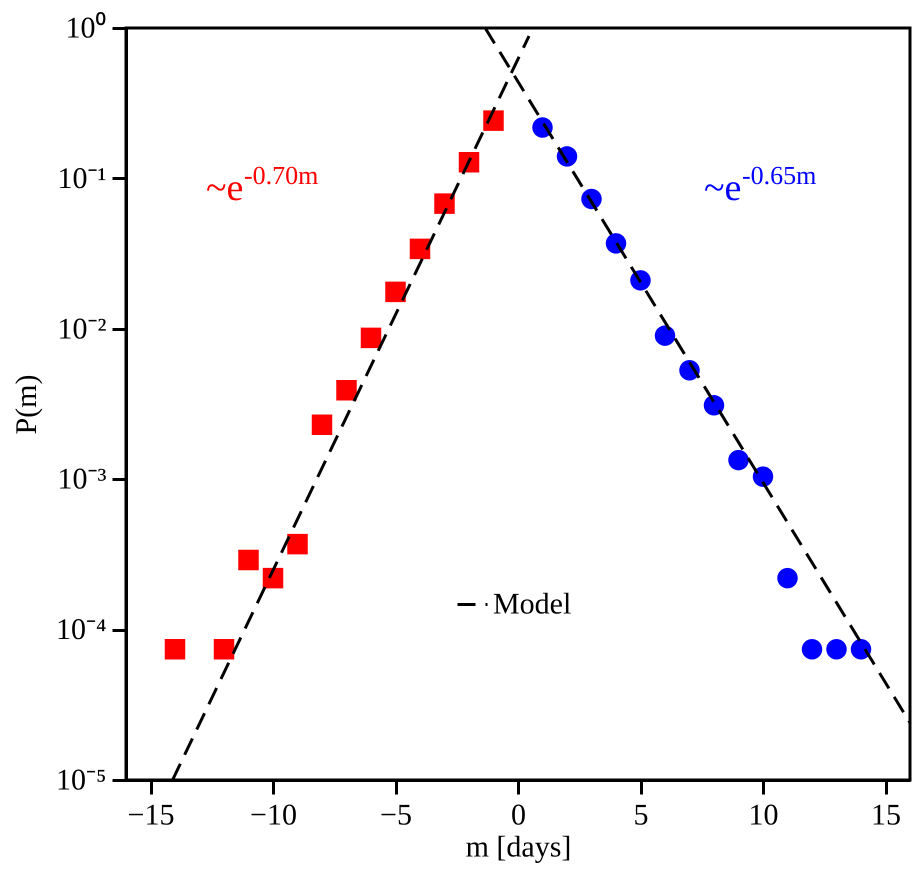 This screenshot has width=918, height=869. Describe the element at coordinates (641, 815) in the screenshot. I see `x-tick-label: 5` at that location.